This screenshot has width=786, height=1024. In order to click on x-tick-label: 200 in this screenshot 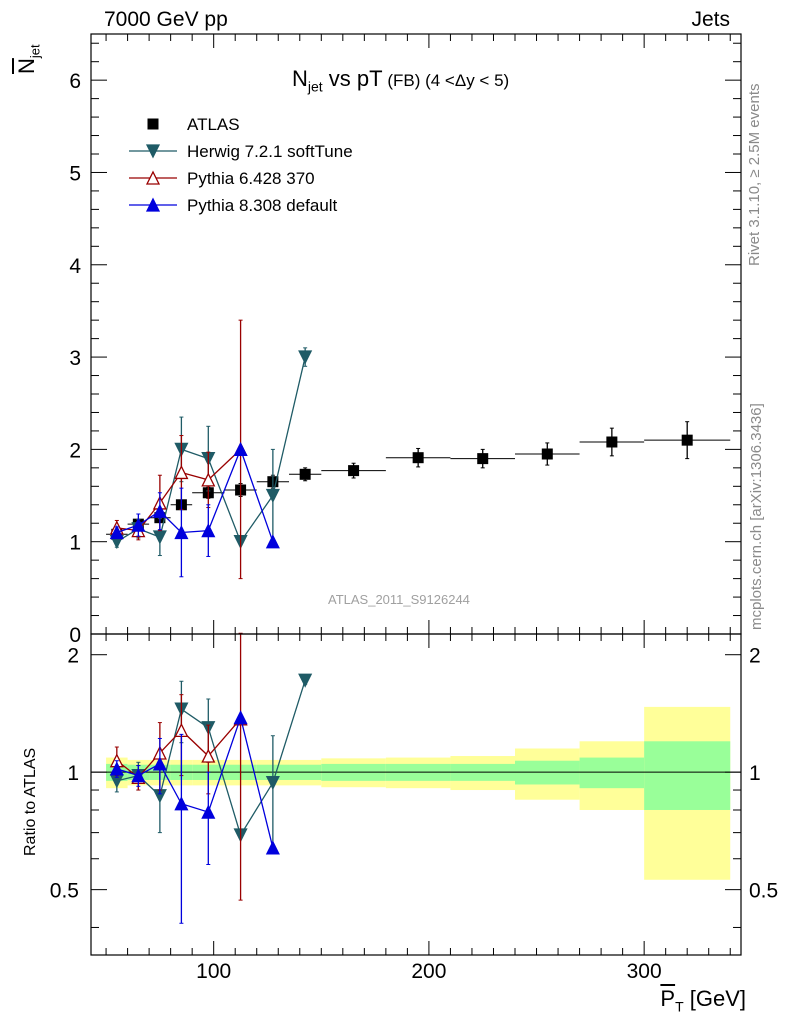, I will do `click(428, 971)`.